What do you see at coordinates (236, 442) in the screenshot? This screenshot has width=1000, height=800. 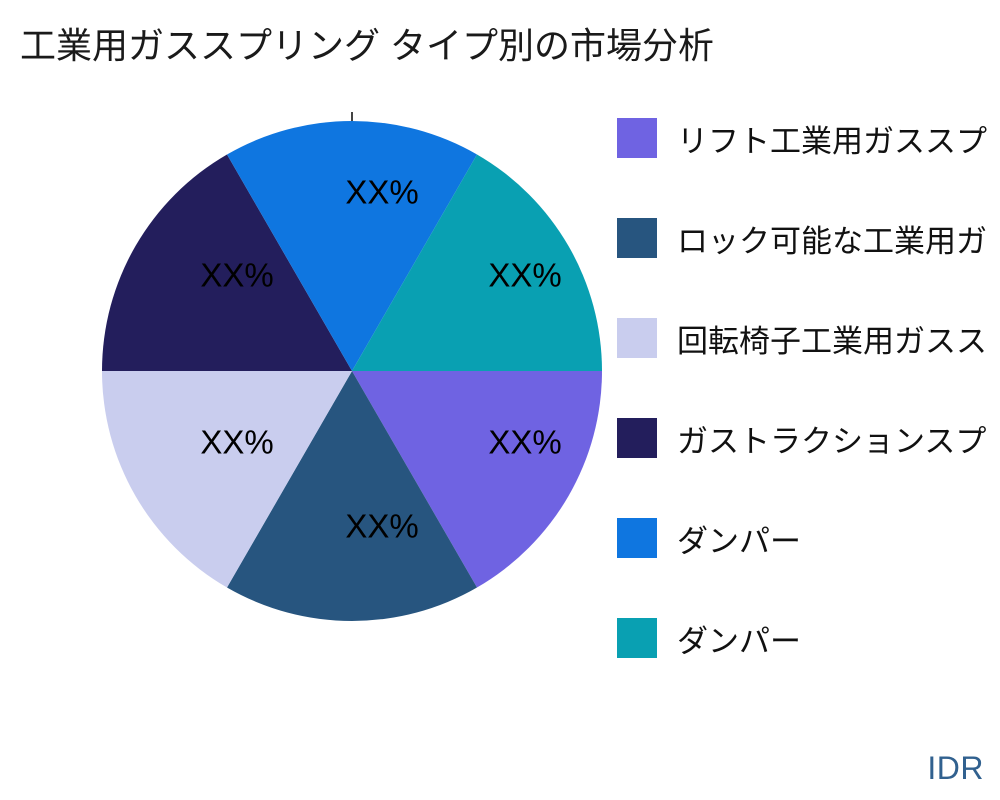 I see `pie-pct-label-swivel-chair: XX%` at bounding box center [236, 442].